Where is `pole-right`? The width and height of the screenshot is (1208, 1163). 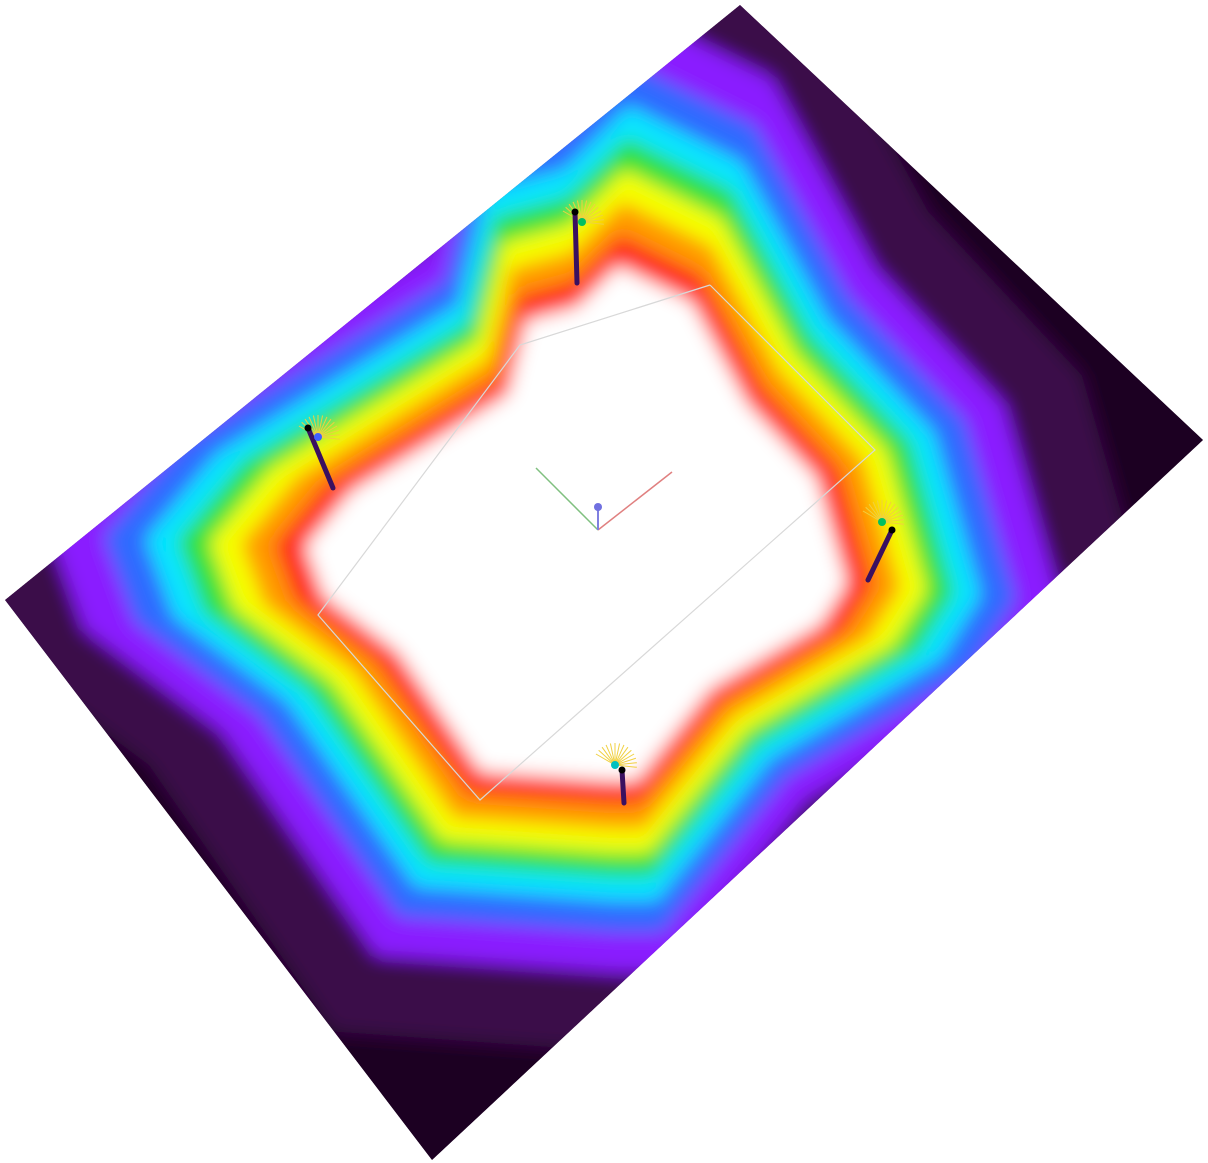
pole-right is located at coordinates (883, 541).